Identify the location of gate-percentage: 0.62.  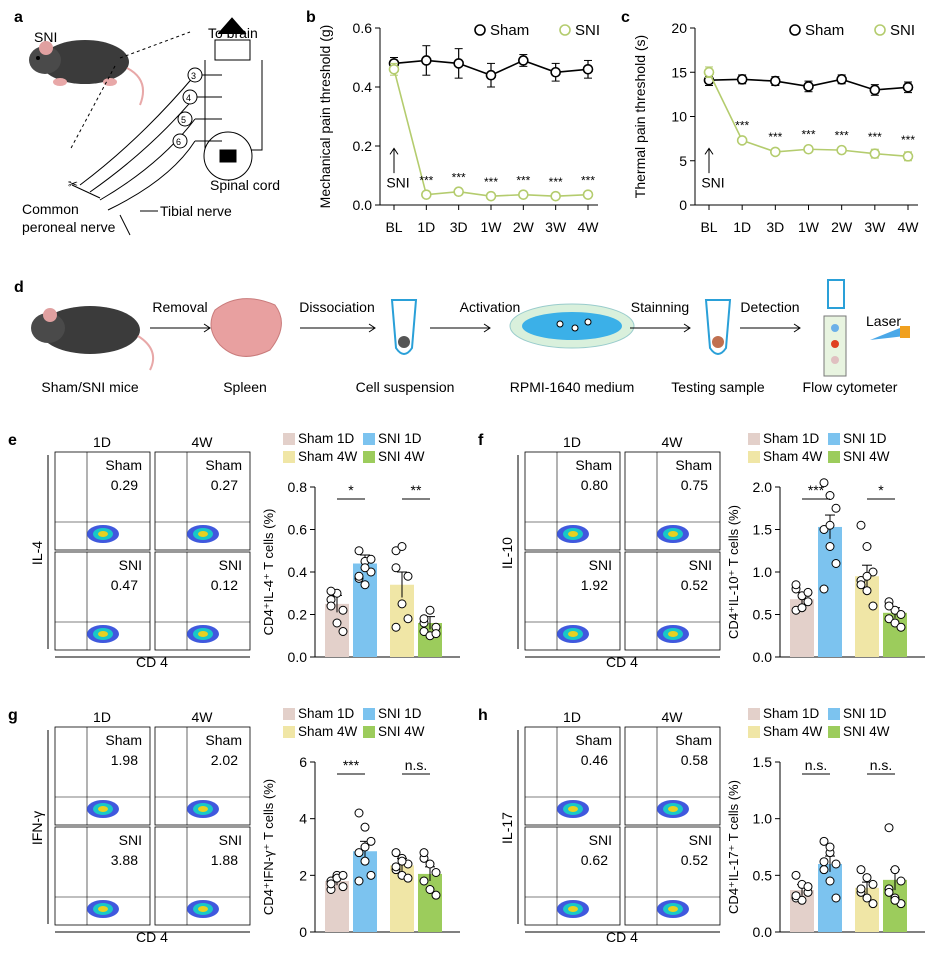
(594, 860).